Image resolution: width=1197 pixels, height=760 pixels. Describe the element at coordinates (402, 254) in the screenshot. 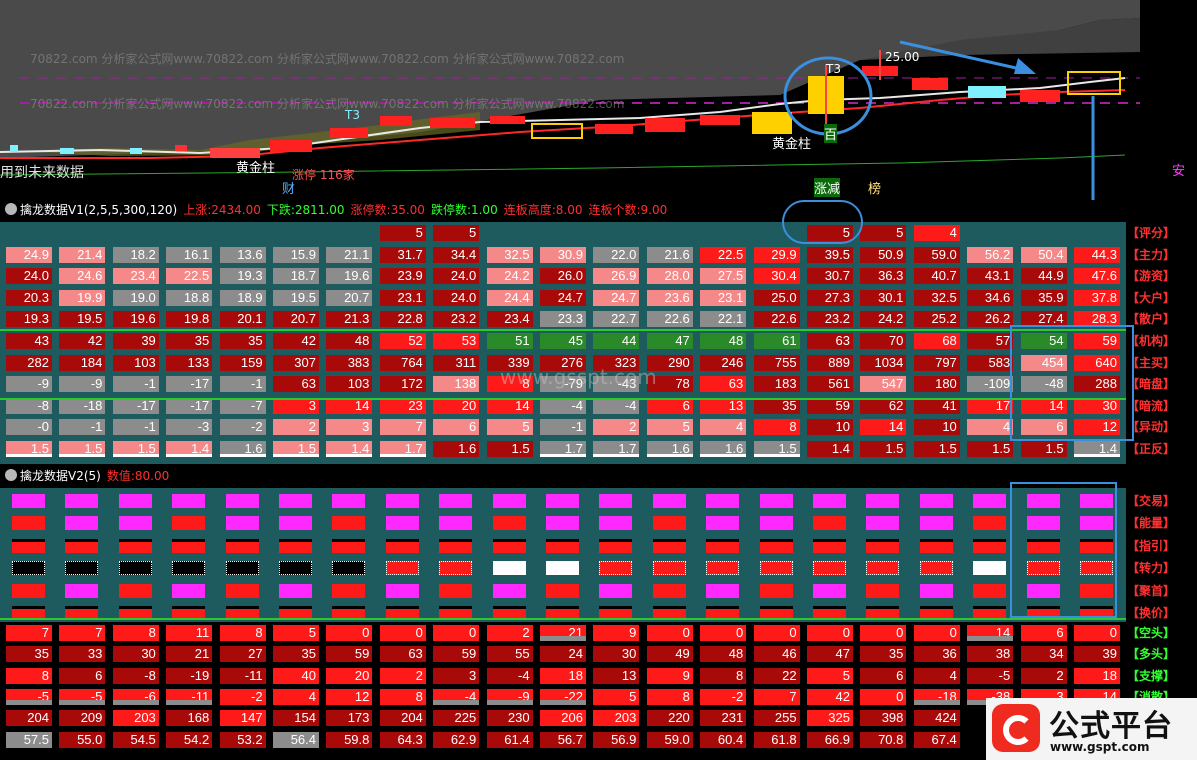

I see `v1-cell: 31.7` at that location.